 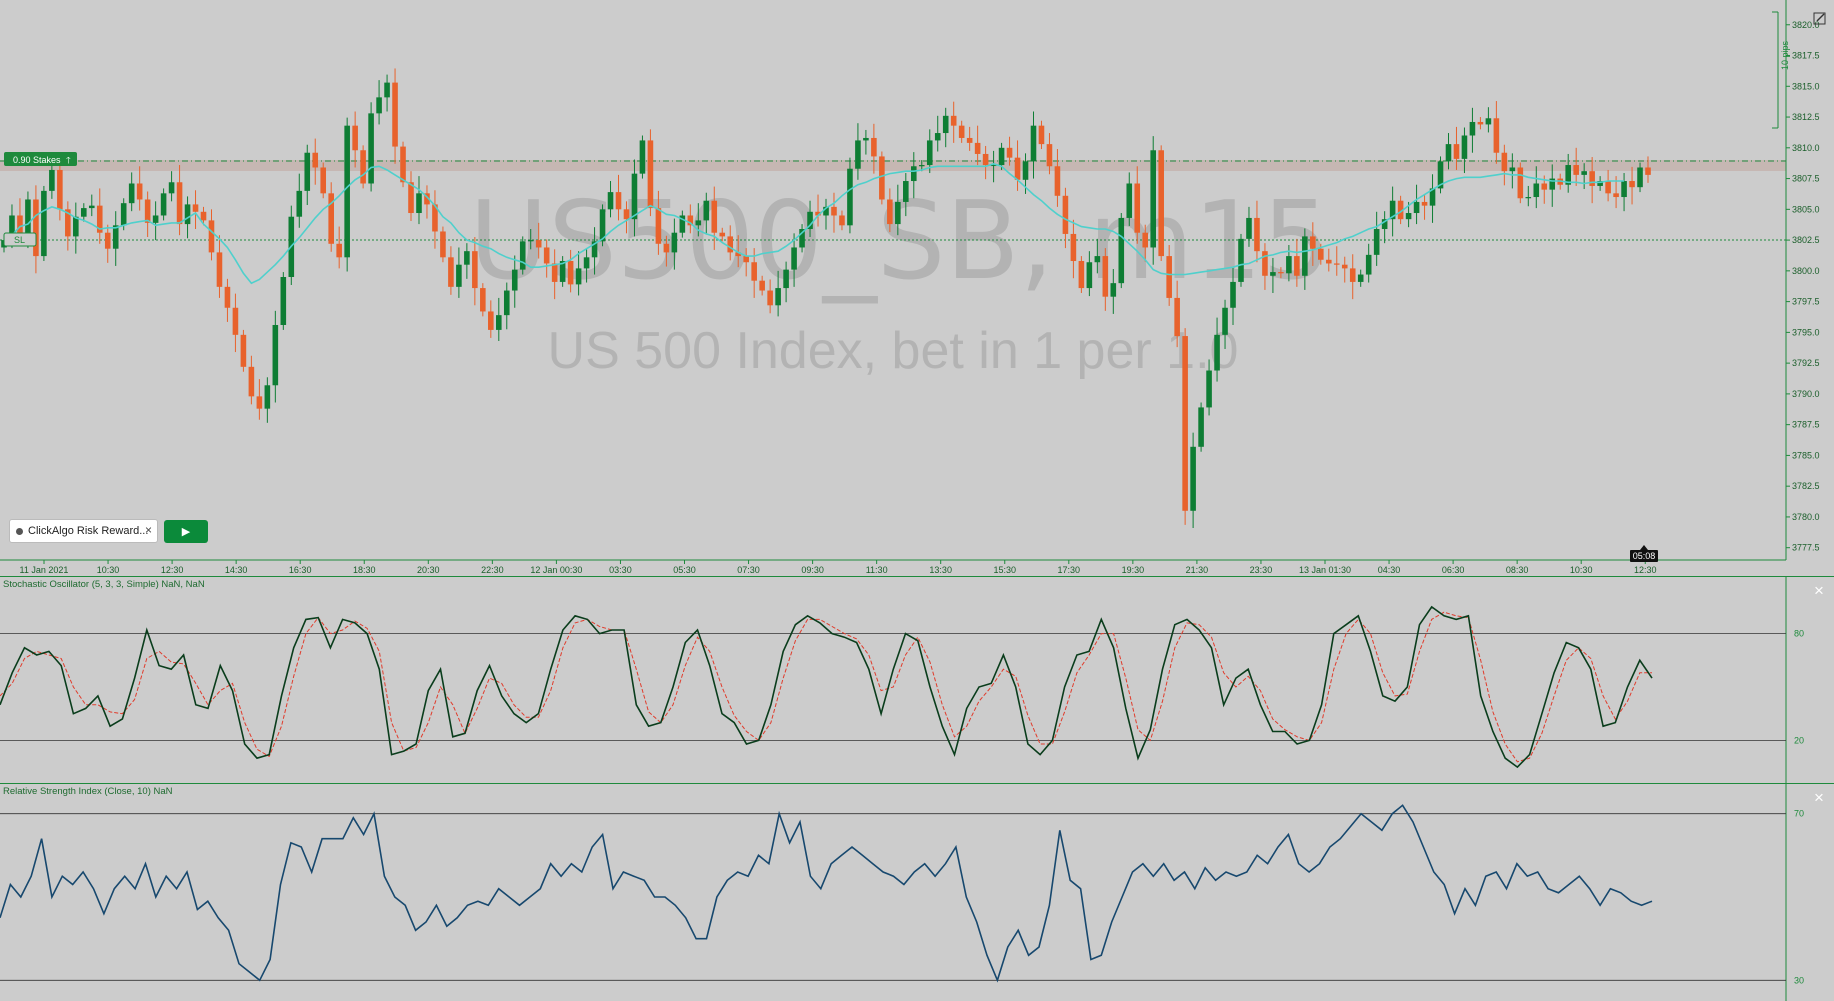 I want to click on price-tick-label: 3805.0, so click(x=1806, y=209).